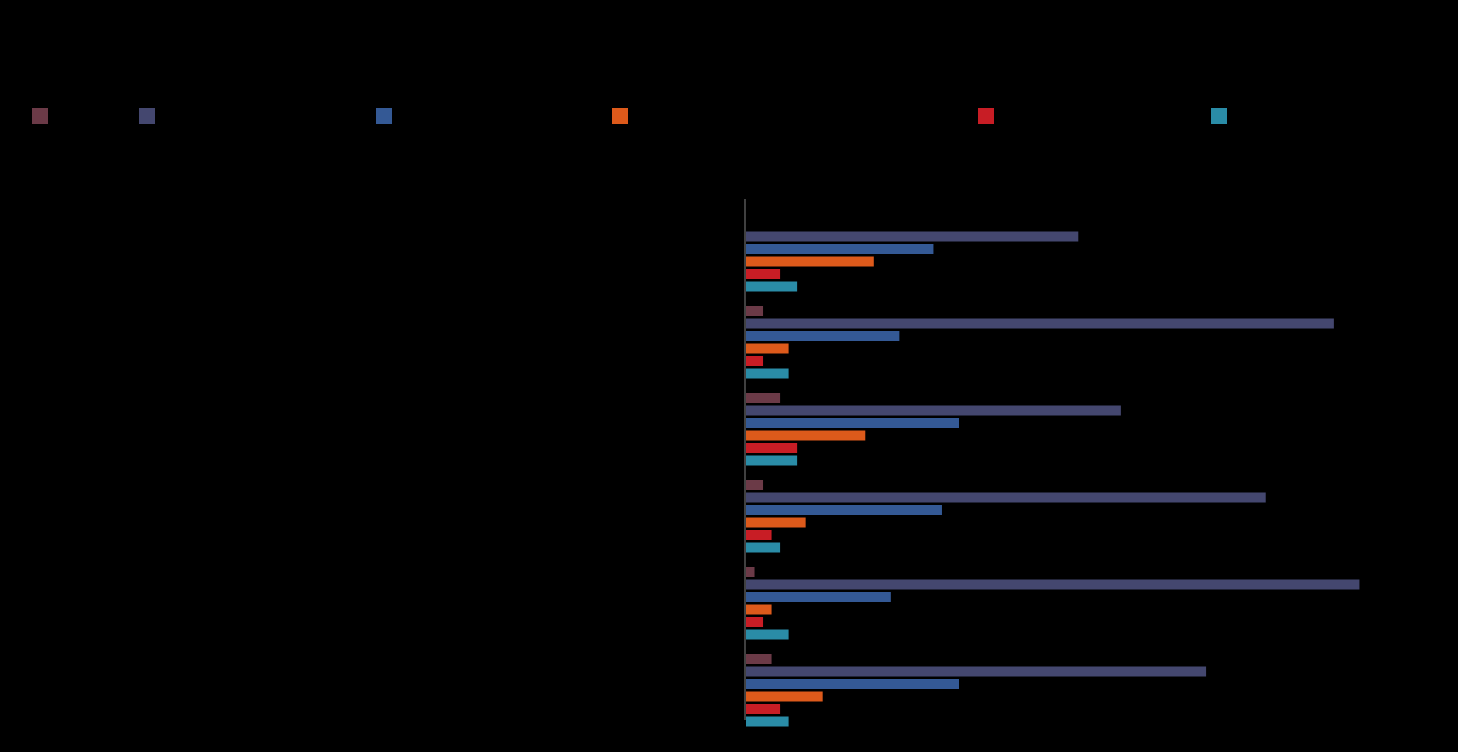  What do you see at coordinates (852, 423) in the screenshot?
I see `bar-g3-s3` at bounding box center [852, 423].